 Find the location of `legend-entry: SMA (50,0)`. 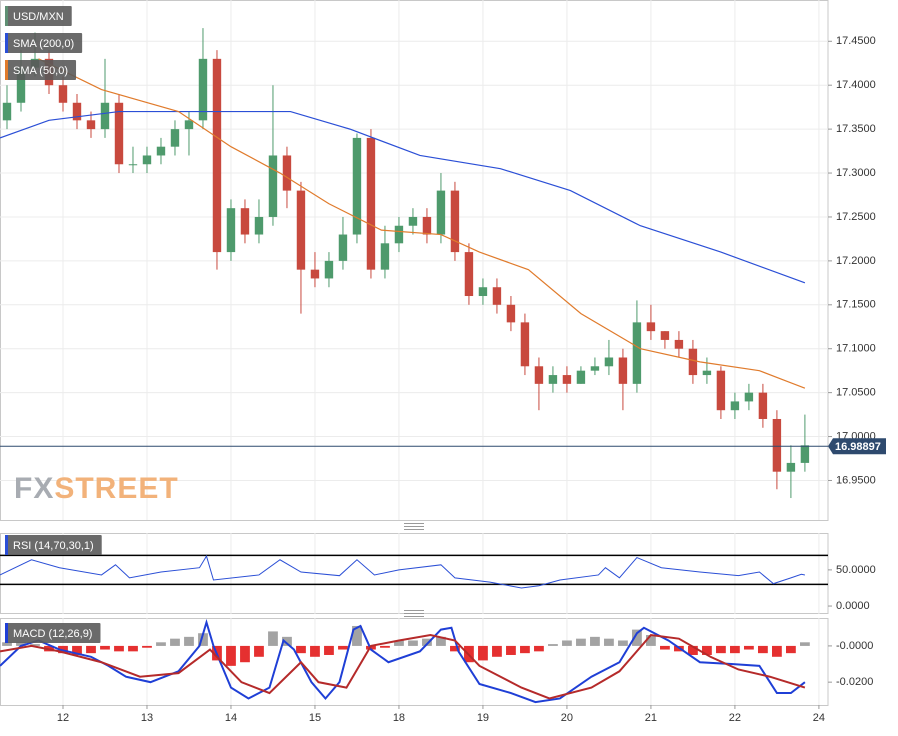

legend-entry: SMA (50,0) is located at coordinates (40, 71).